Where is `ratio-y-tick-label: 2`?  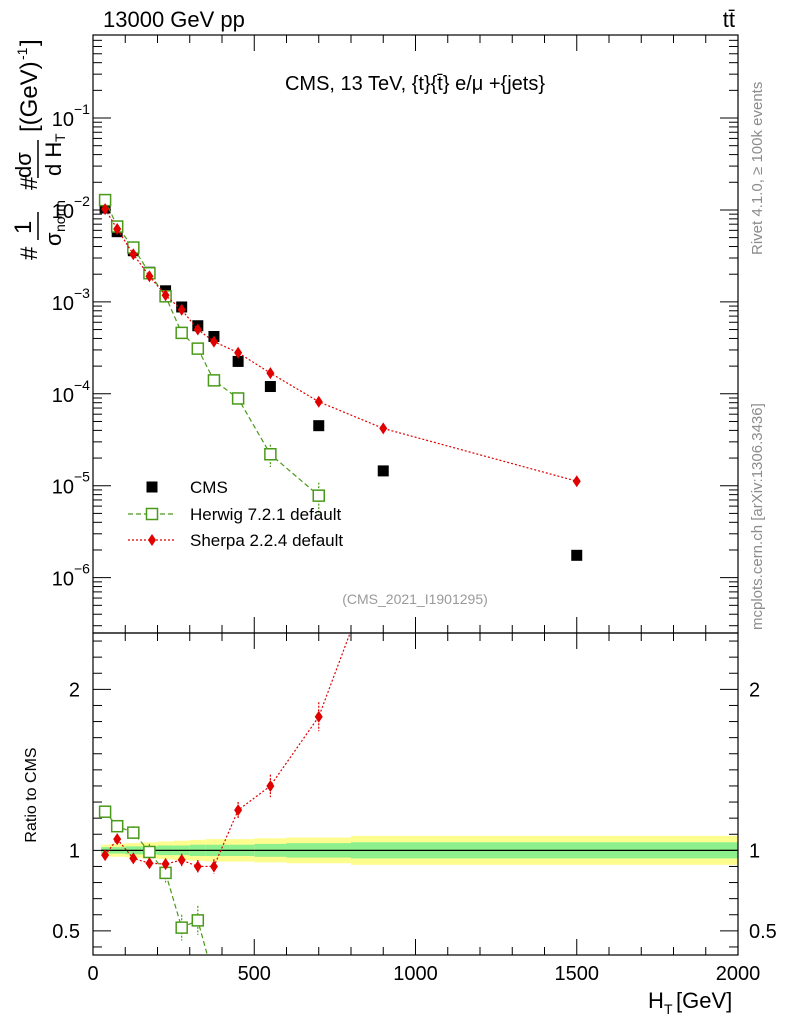
ratio-y-tick-label: 2 is located at coordinates (74, 690).